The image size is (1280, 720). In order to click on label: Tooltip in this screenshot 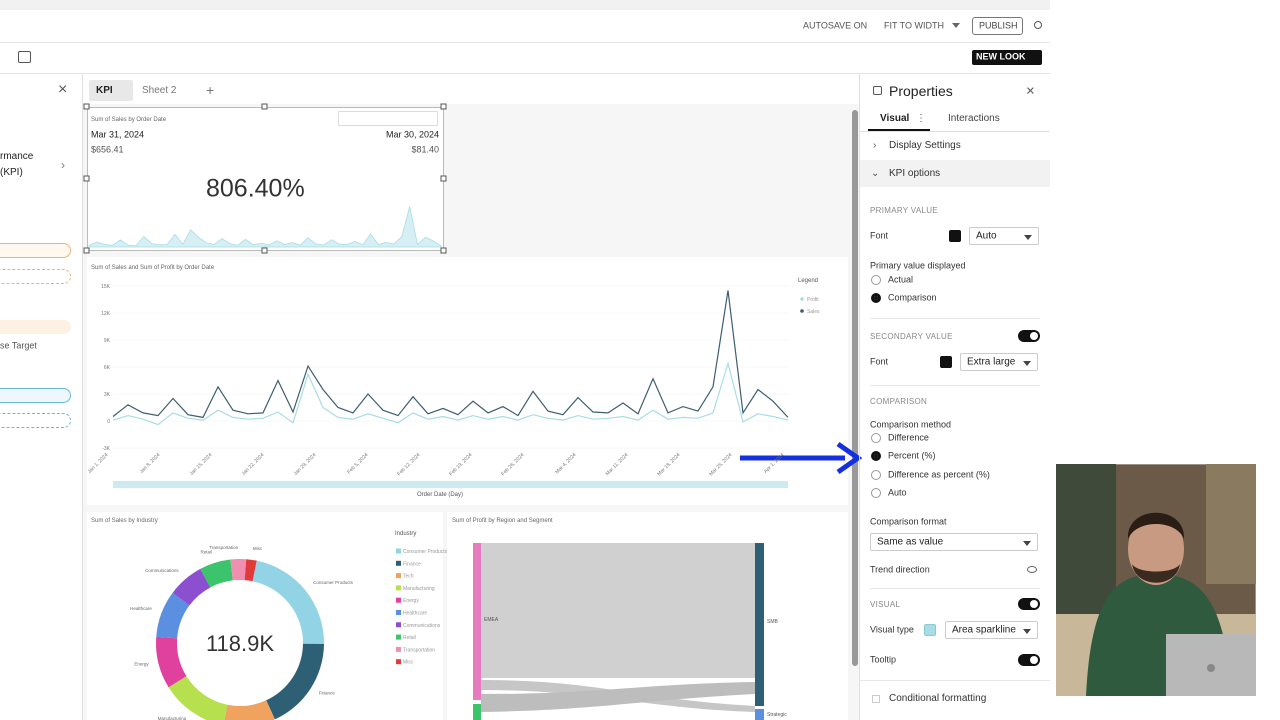, I will do `click(883, 659)`.